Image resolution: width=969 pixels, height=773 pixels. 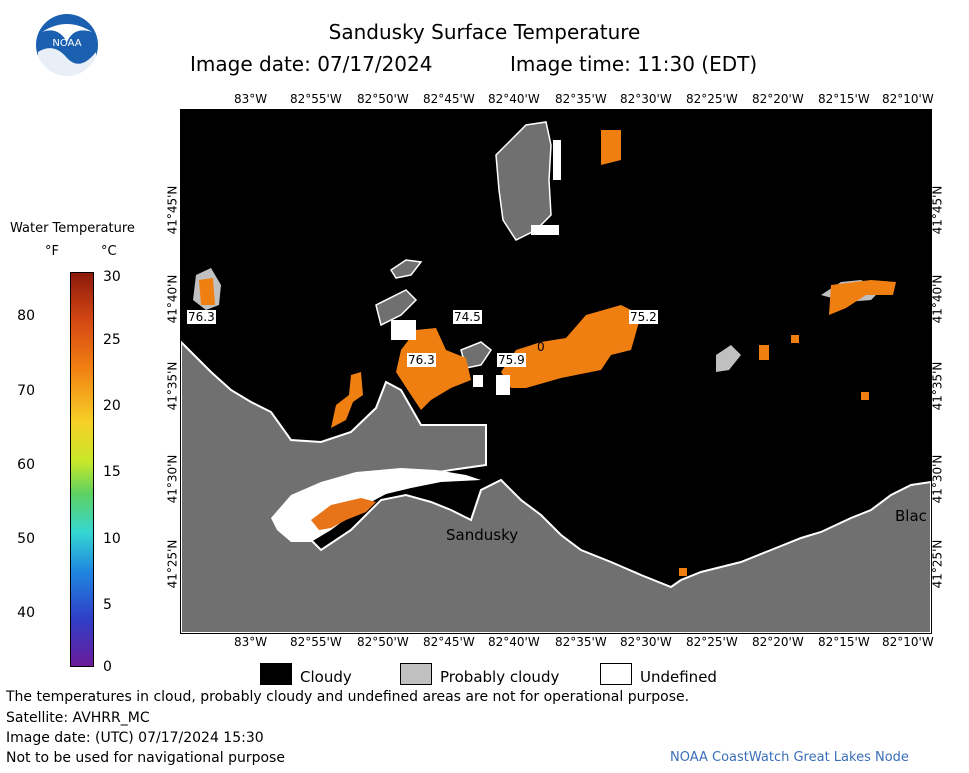 I want to click on probably-cloudy-label: Probably cloudy, so click(x=500, y=677).